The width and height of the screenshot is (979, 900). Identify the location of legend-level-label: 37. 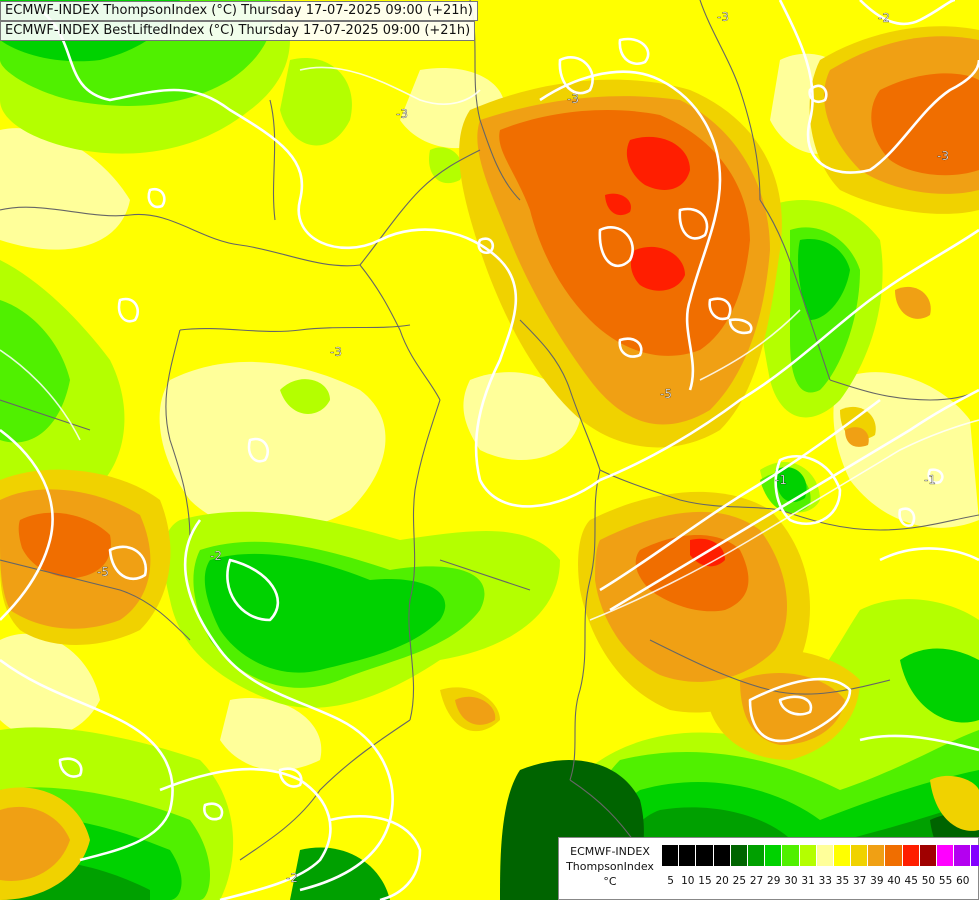
(859, 881).